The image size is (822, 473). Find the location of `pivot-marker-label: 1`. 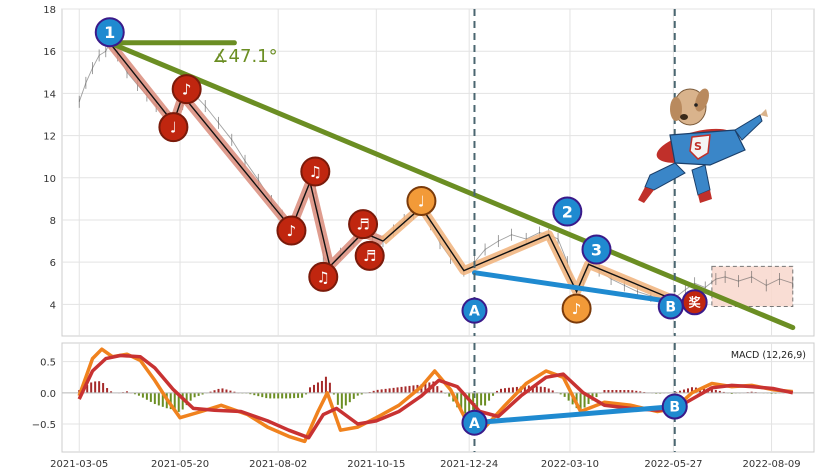

pivot-marker-label: 1 is located at coordinates (109, 32).